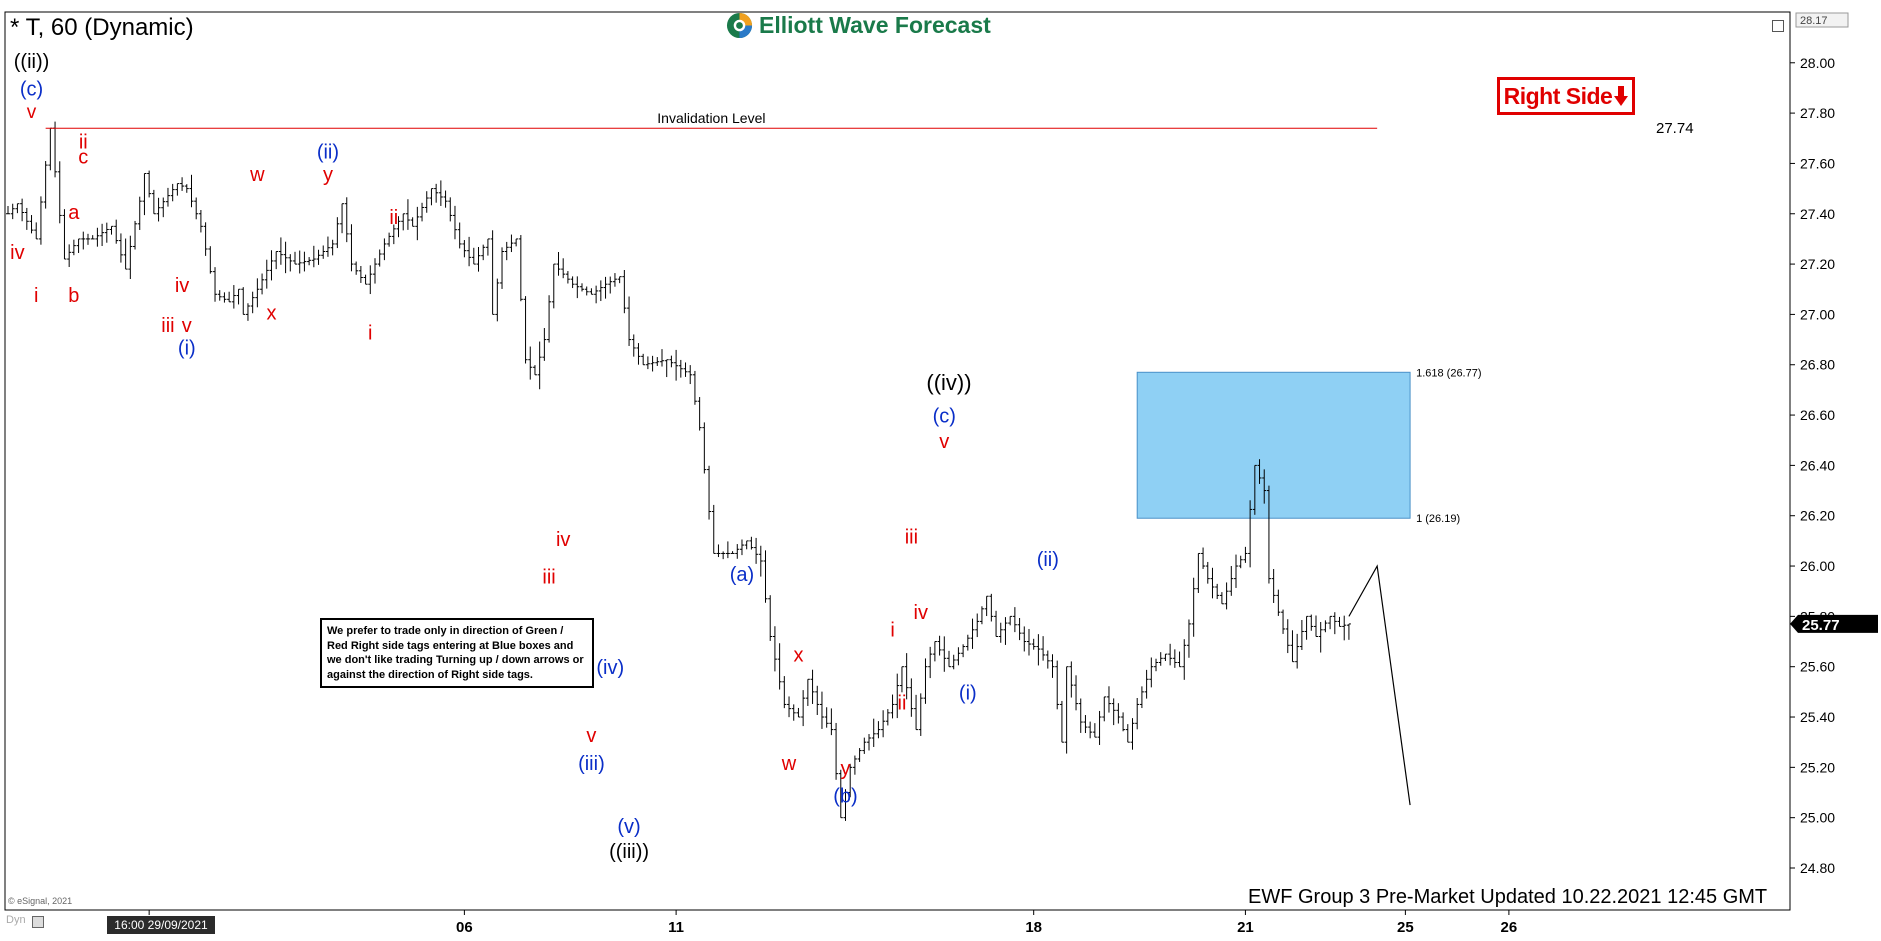 The height and width of the screenshot is (941, 1881). I want to click on y-tick-label: 28.00, so click(1817, 63).